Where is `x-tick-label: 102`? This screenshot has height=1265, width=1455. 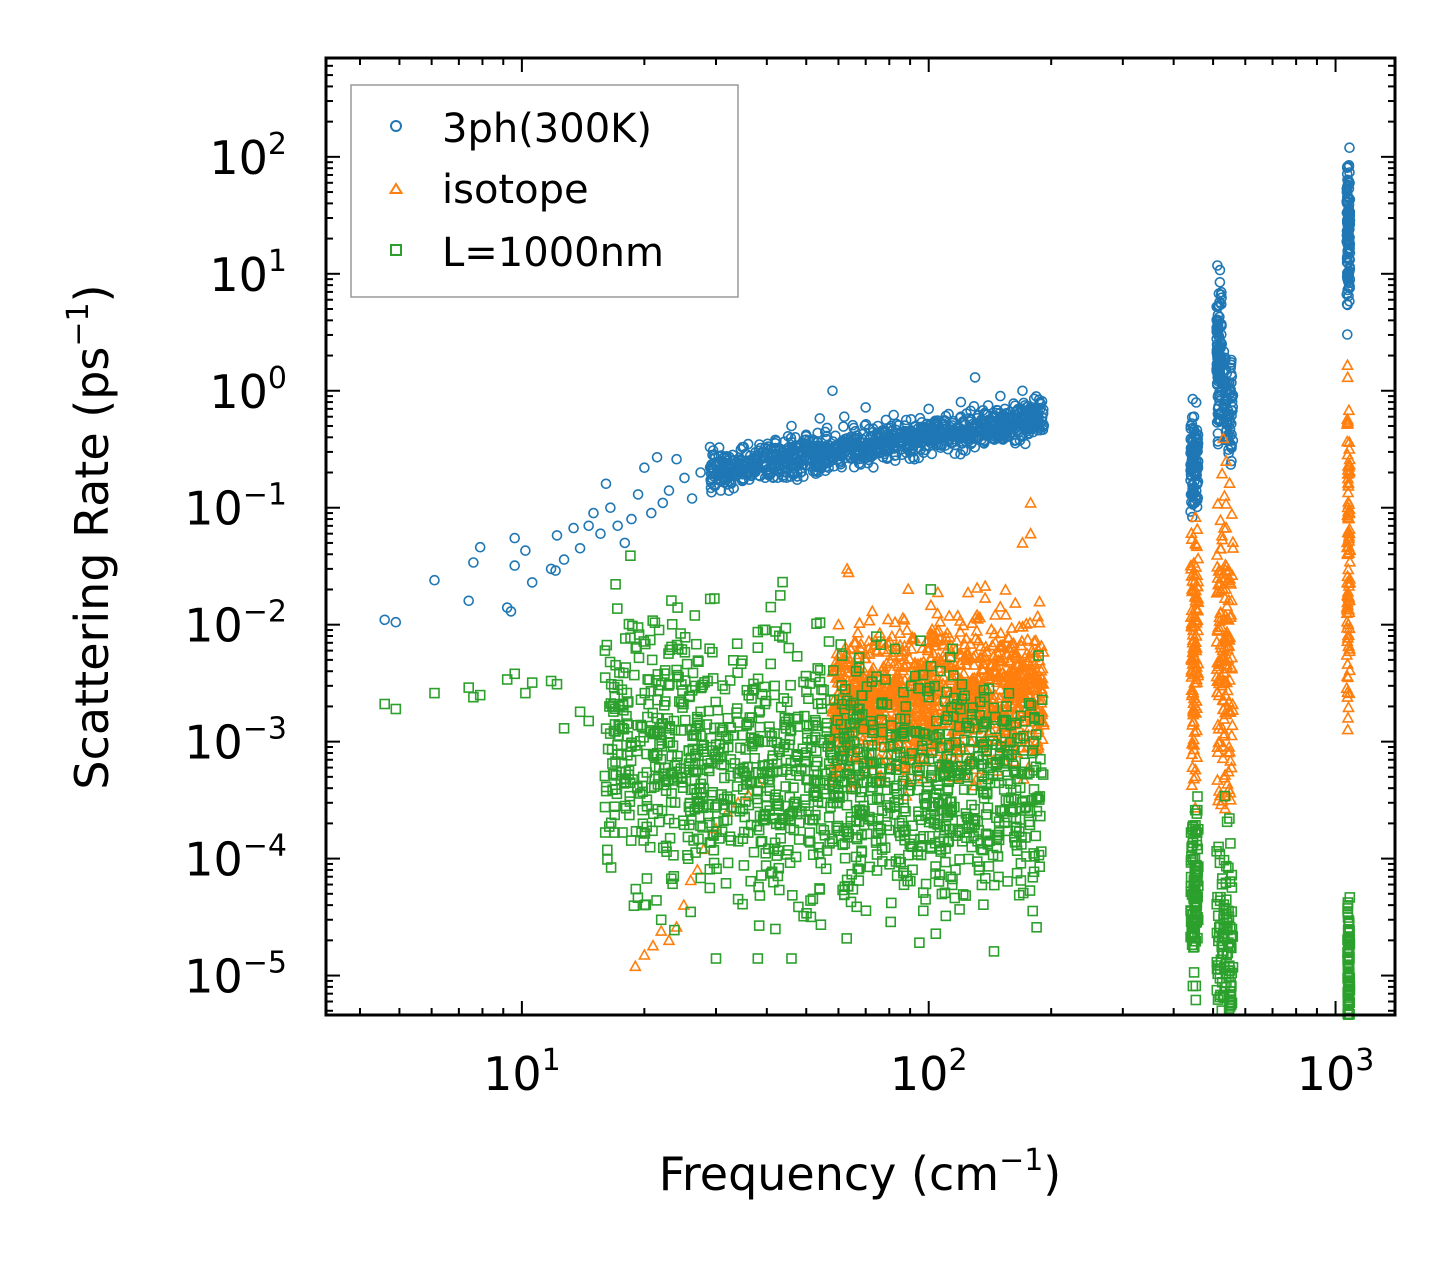
x-tick-label: 102 is located at coordinates (929, 1072).